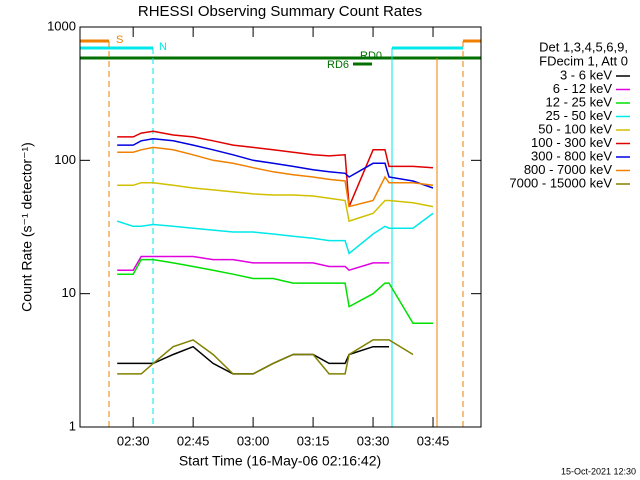 The width and height of the screenshot is (640, 480). I want to click on y-axis-label: Count Rate (s⁻¹ detector⁻¹), so click(27, 227).